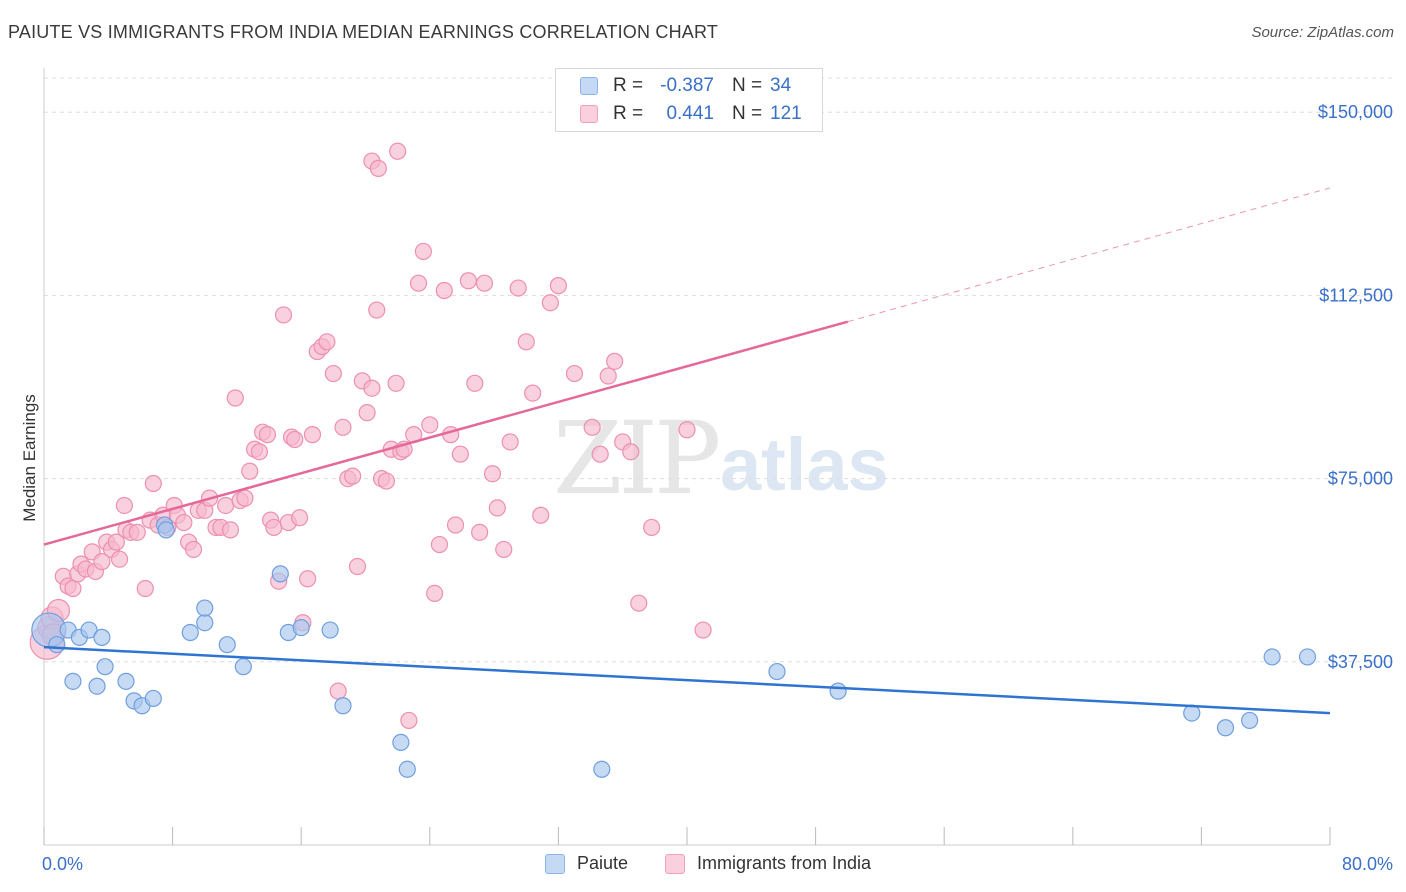  I want to click on trend-line-paiute, so click(687, 680).